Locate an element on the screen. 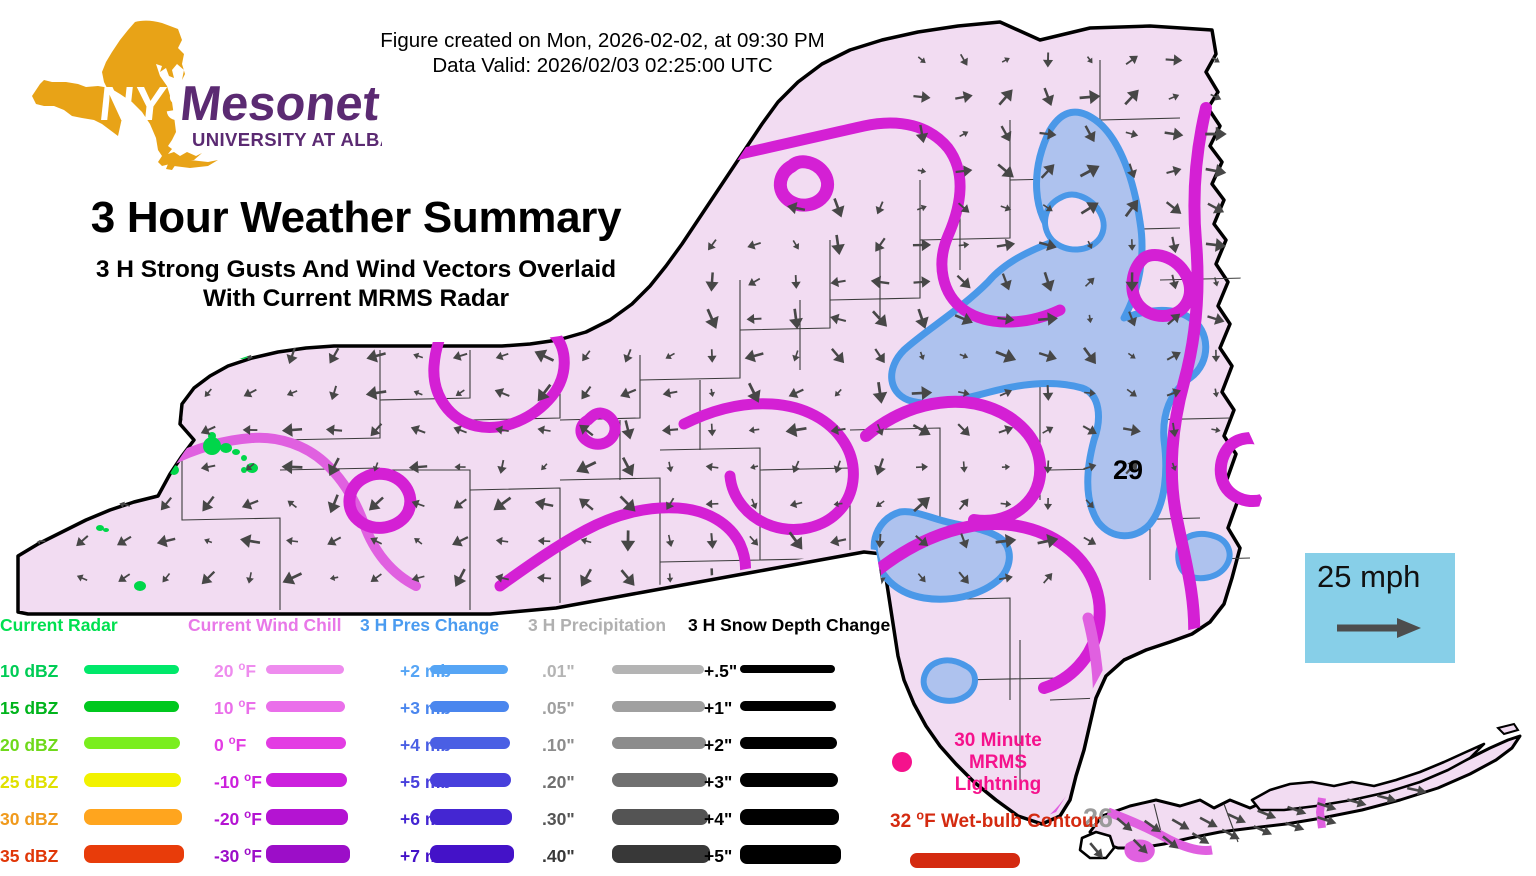  pres-region-north is located at coordinates (1049, 324).